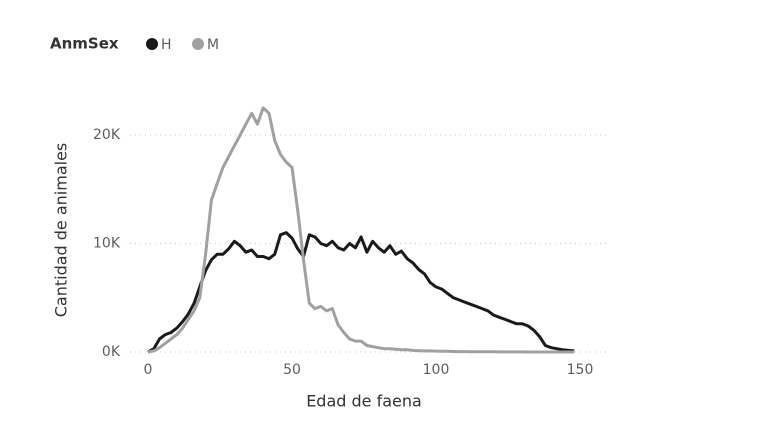 The height and width of the screenshot is (436, 768). I want to click on x-axis-title: Edad de faena, so click(364, 401).